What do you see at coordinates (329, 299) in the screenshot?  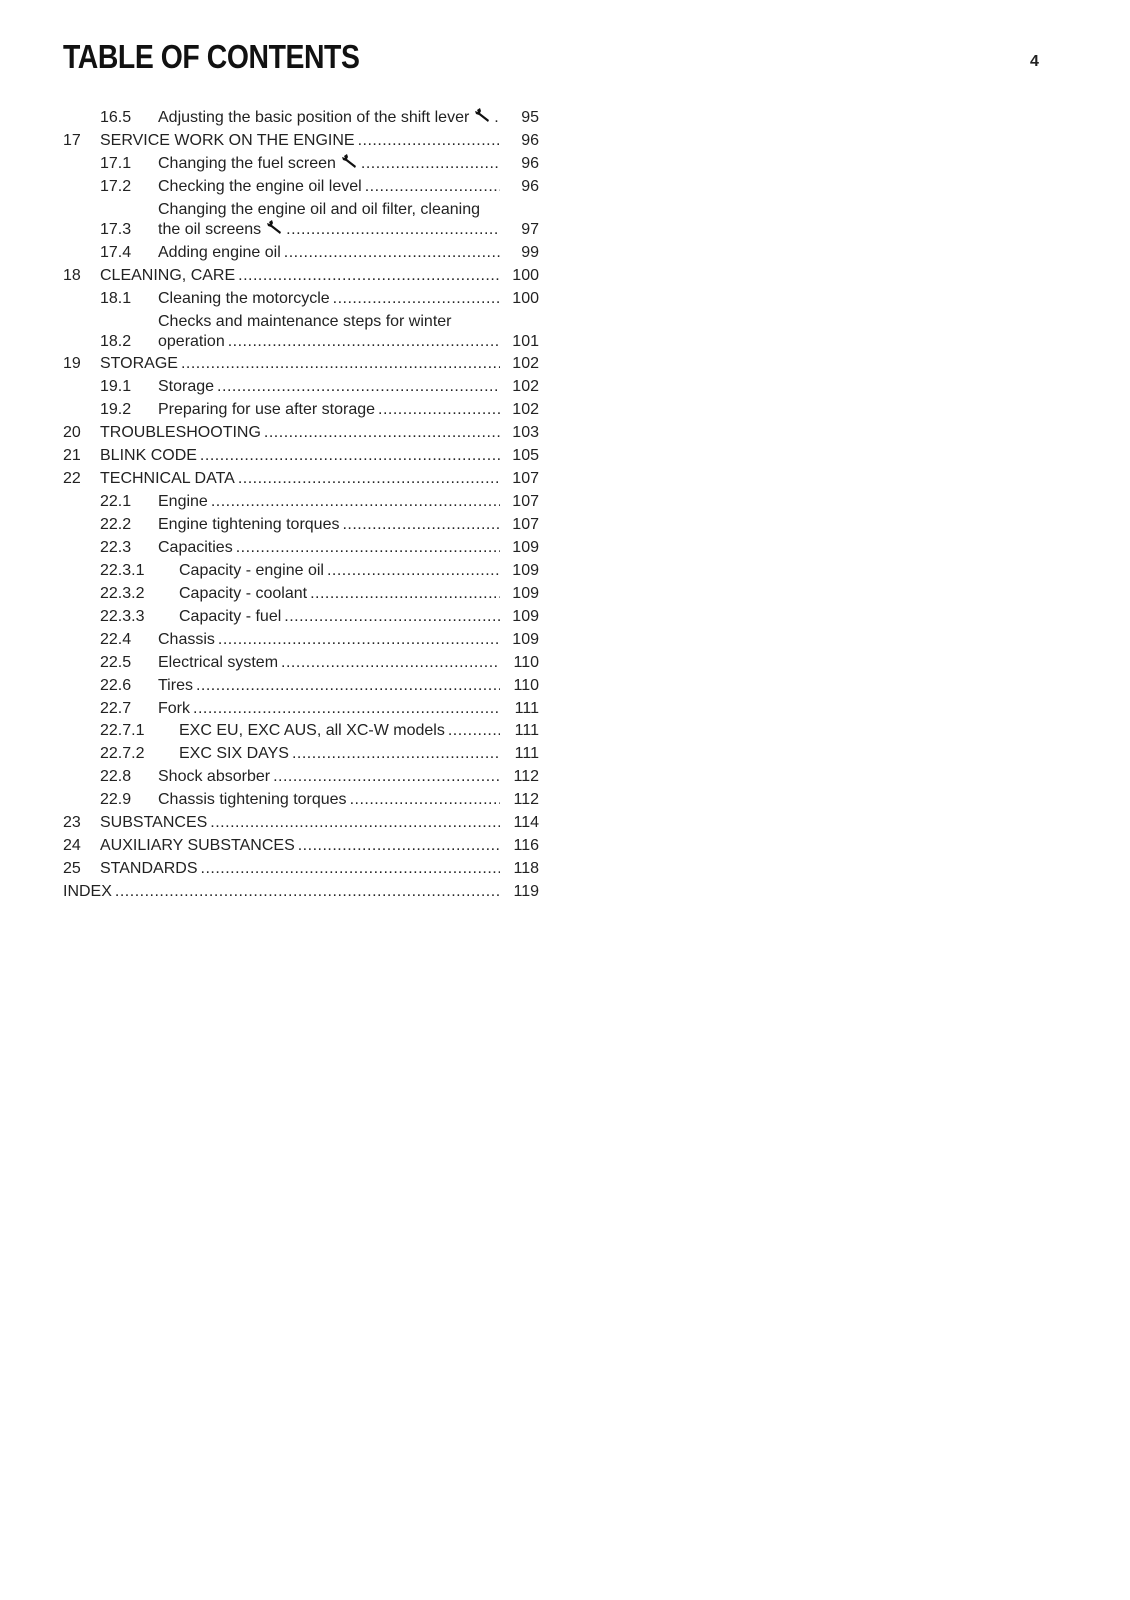 I see `entry-content: Cleaning the motorcycle` at bounding box center [329, 299].